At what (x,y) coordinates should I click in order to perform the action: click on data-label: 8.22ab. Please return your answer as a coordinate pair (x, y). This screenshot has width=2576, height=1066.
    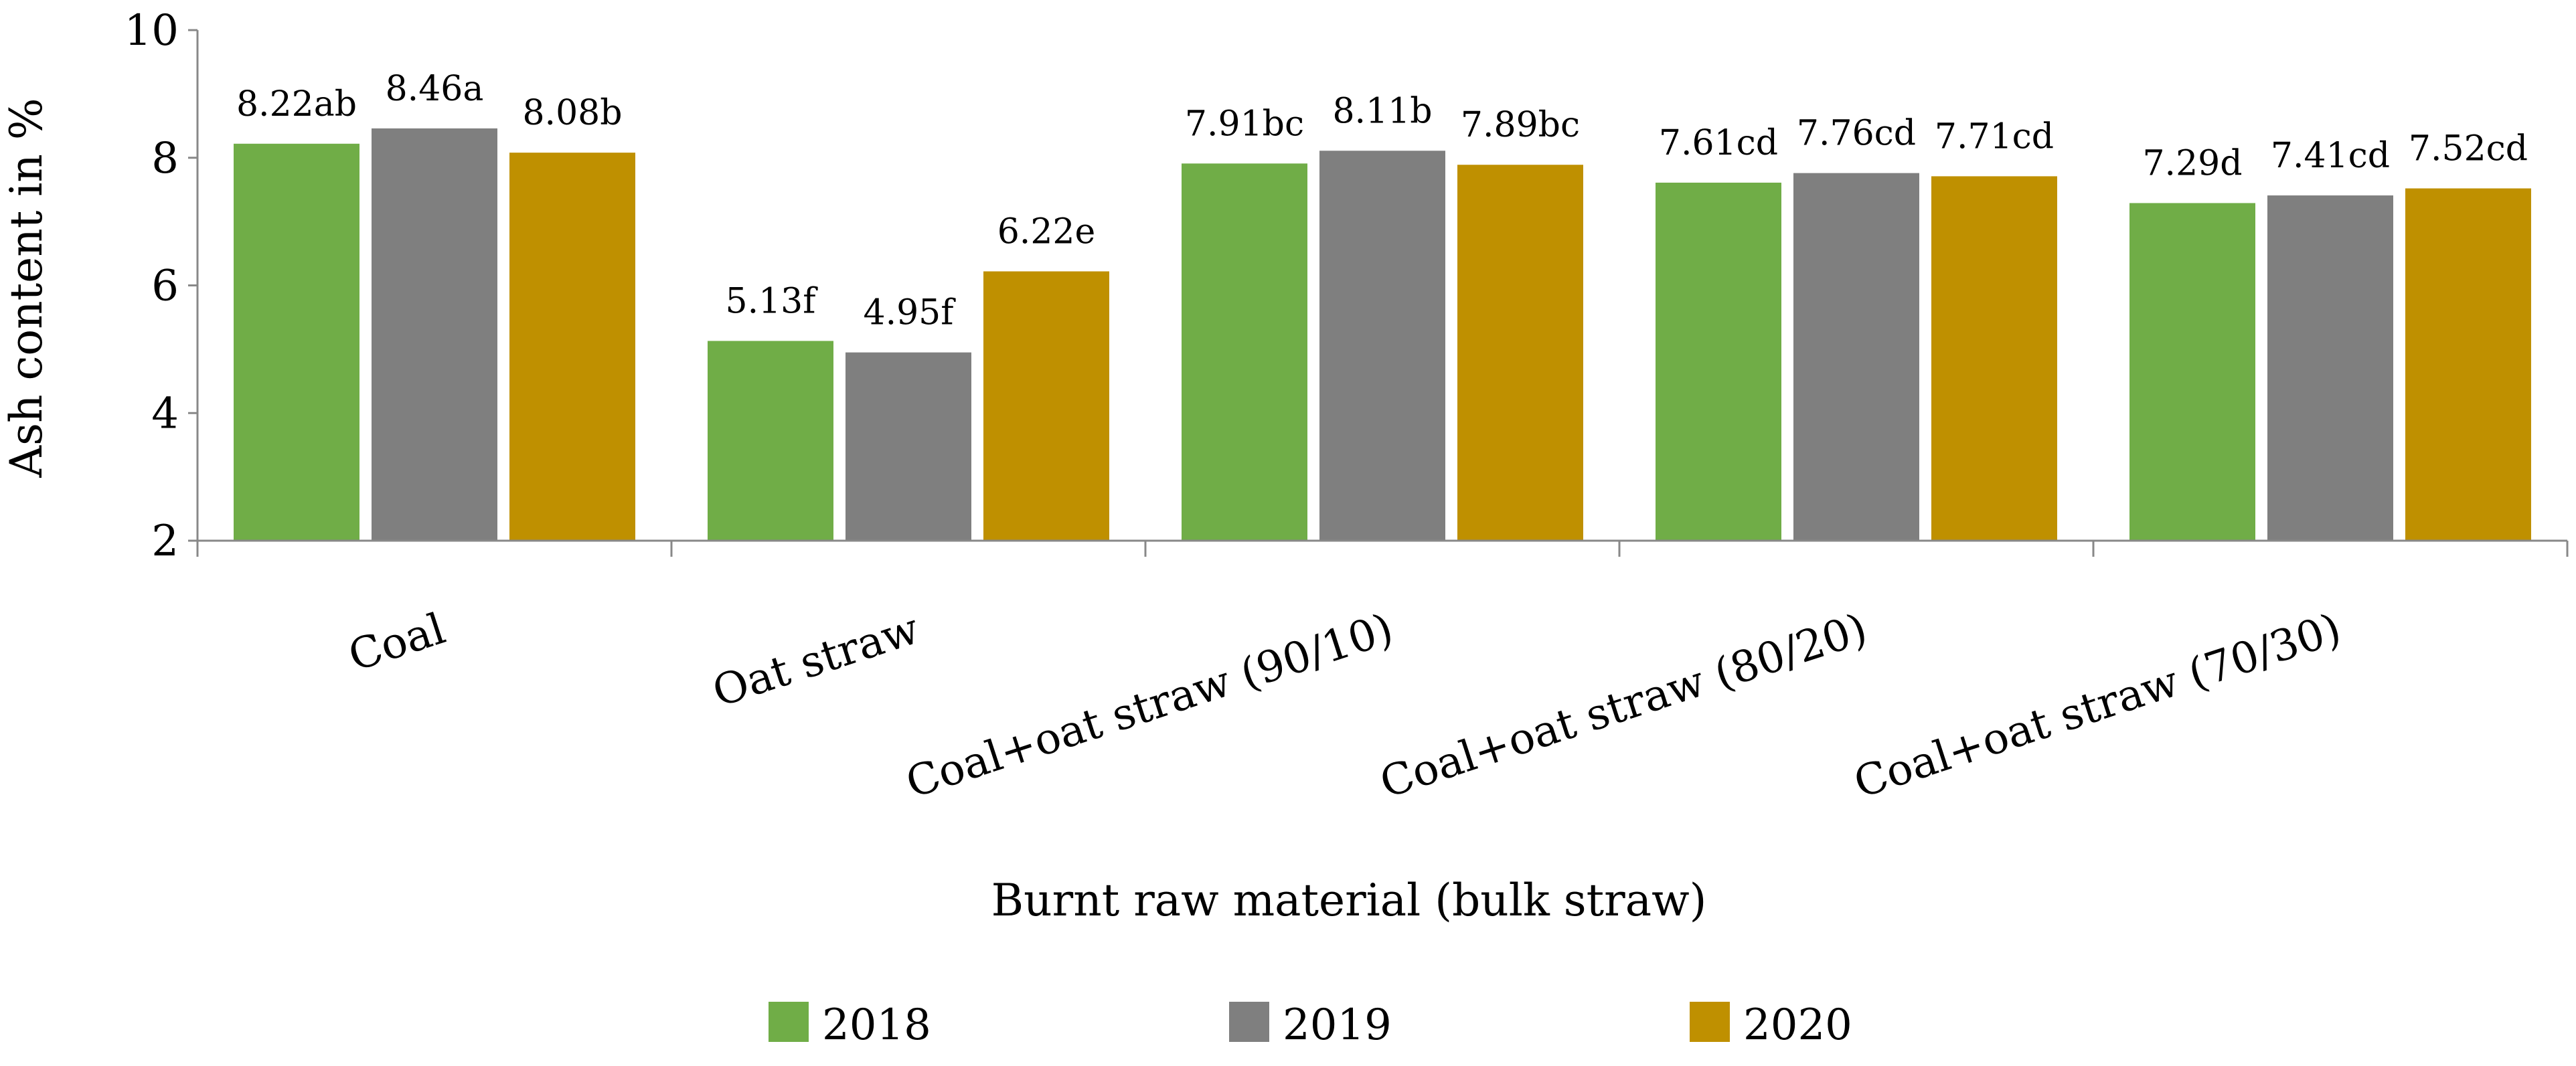
    Looking at the image, I should click on (297, 104).